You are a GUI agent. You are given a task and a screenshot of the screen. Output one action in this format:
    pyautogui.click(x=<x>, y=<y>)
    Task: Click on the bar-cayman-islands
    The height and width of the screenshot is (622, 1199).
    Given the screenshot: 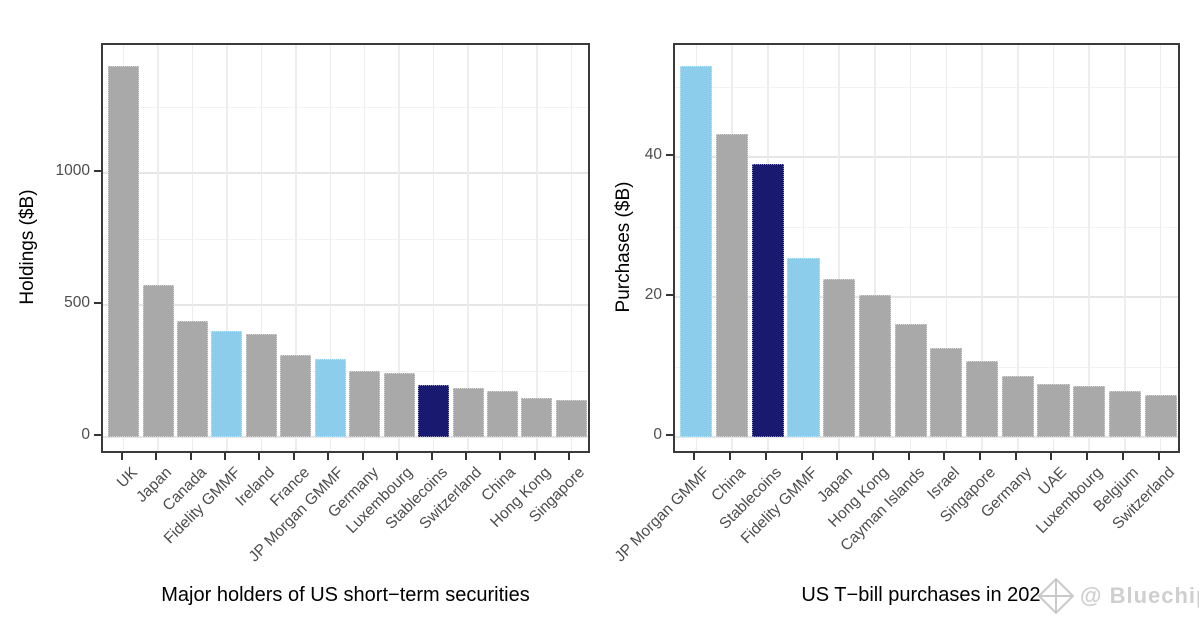 What is the action you would take?
    pyautogui.click(x=910, y=380)
    